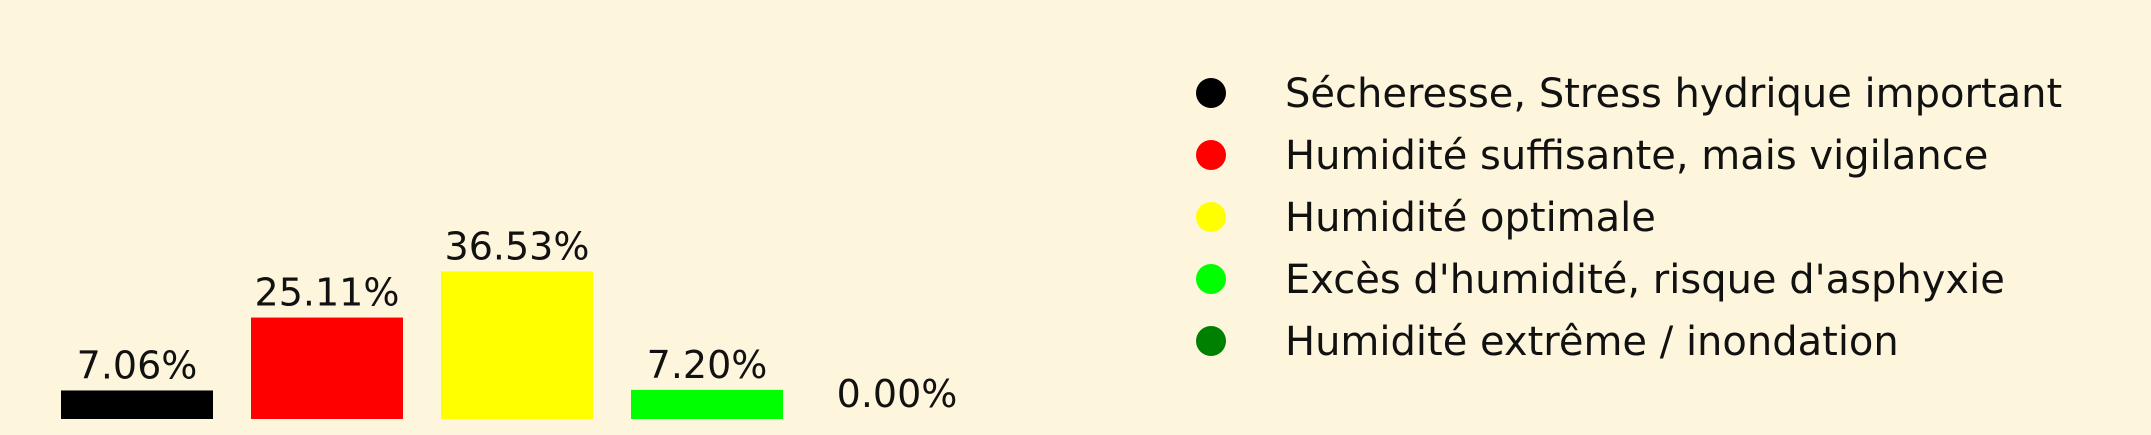  What do you see at coordinates (1673, 94) in the screenshot?
I see `legend-label-1: Sécheresse, Stress hydrique important` at bounding box center [1673, 94].